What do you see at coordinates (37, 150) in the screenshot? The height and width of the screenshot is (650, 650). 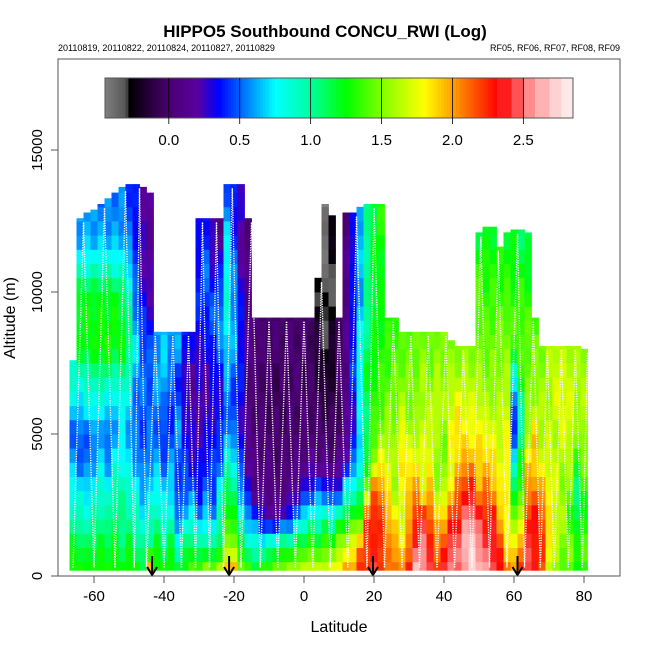 I see `y-tick-label: 15000` at bounding box center [37, 150].